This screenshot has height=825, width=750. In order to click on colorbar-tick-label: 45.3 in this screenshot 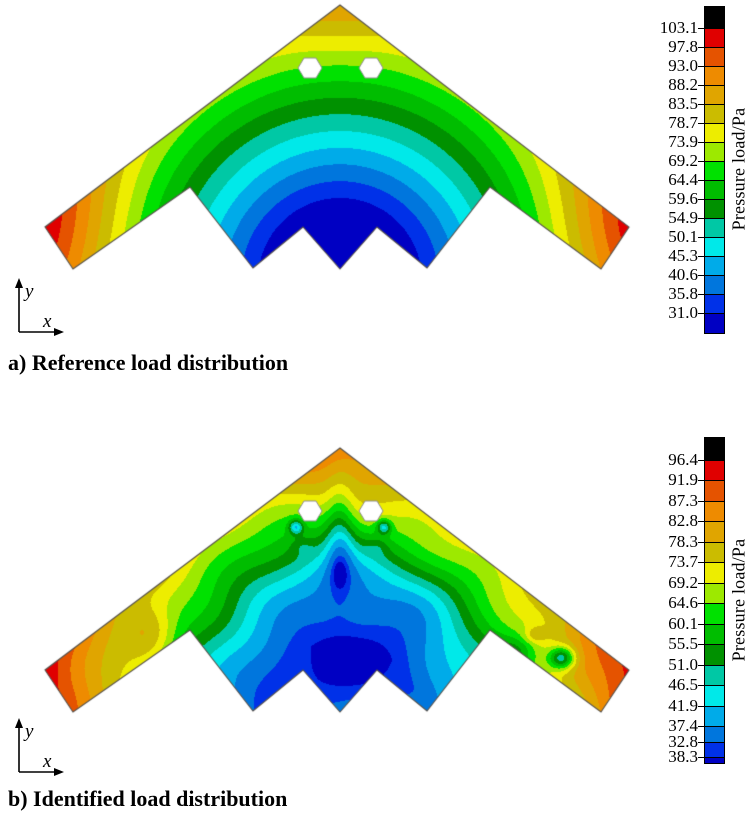, I will do `click(683, 255)`.